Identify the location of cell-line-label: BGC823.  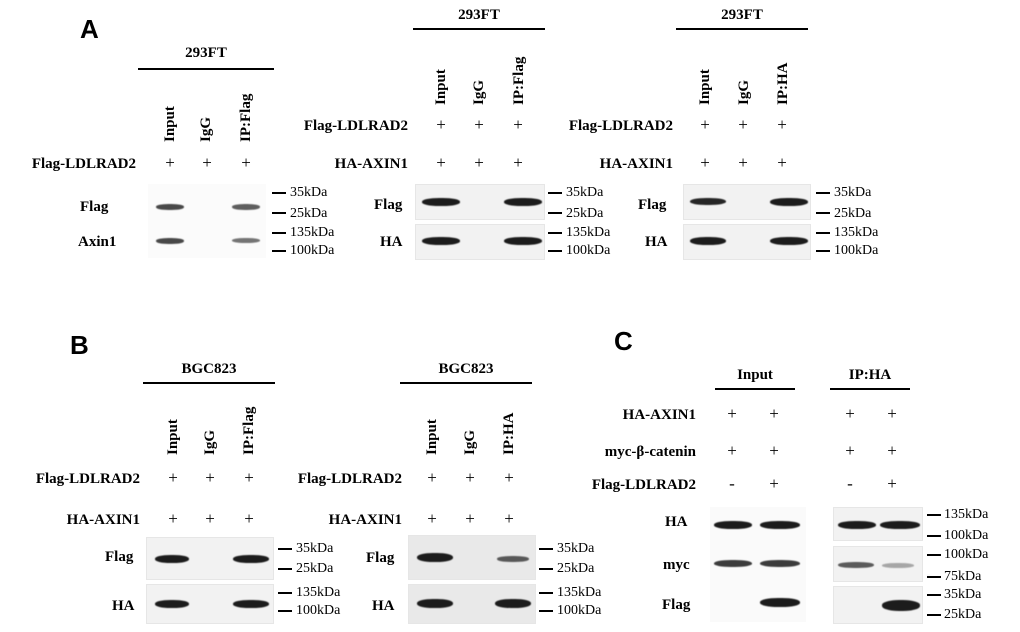
(466, 369).